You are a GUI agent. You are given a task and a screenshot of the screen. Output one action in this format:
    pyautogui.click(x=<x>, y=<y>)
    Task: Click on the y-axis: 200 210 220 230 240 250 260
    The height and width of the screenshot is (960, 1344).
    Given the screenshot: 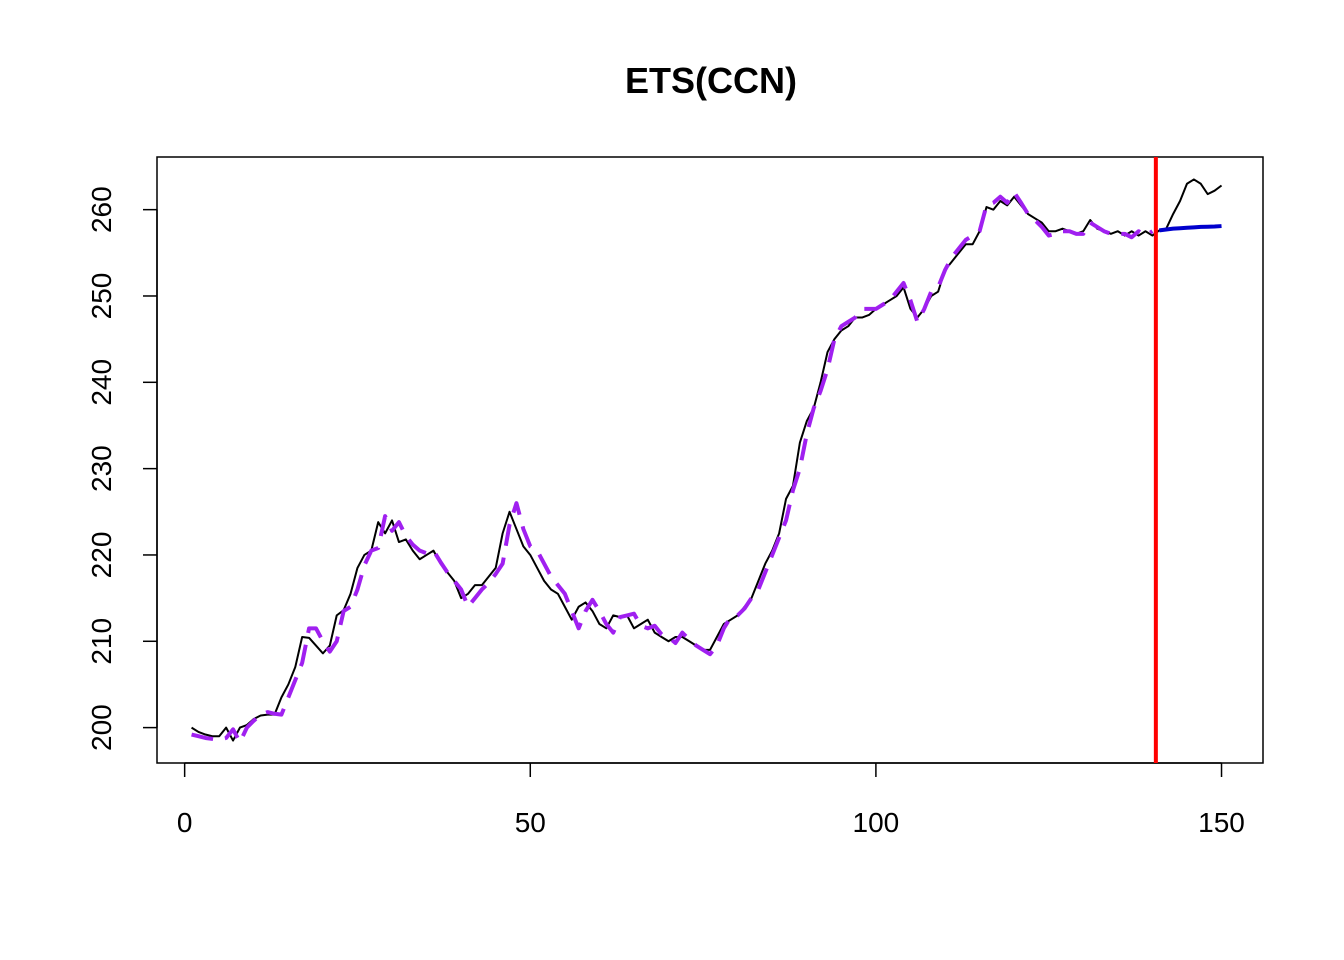 What is the action you would take?
    pyautogui.click(x=122, y=468)
    